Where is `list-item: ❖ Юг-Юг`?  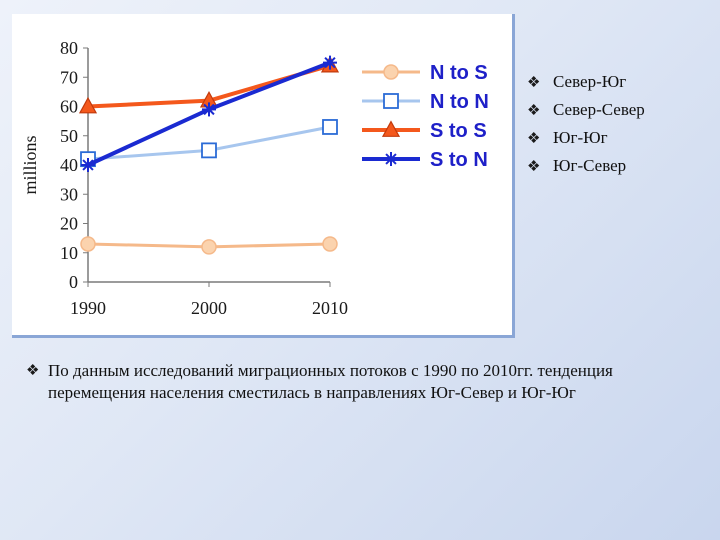
list-item: ❖ Юг-Юг is located at coordinates (586, 138).